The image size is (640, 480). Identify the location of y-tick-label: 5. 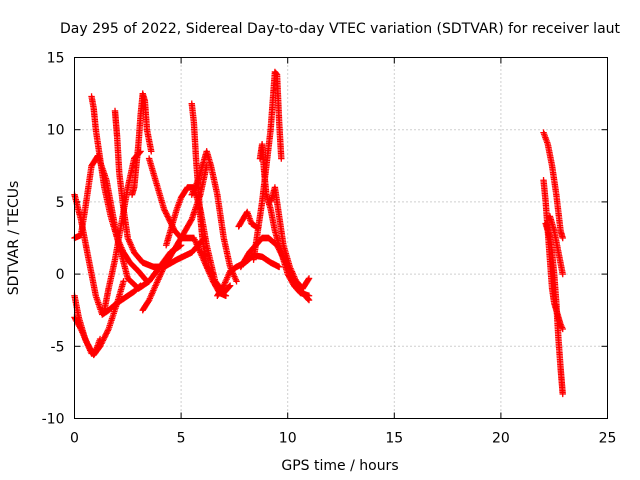
(60, 203).